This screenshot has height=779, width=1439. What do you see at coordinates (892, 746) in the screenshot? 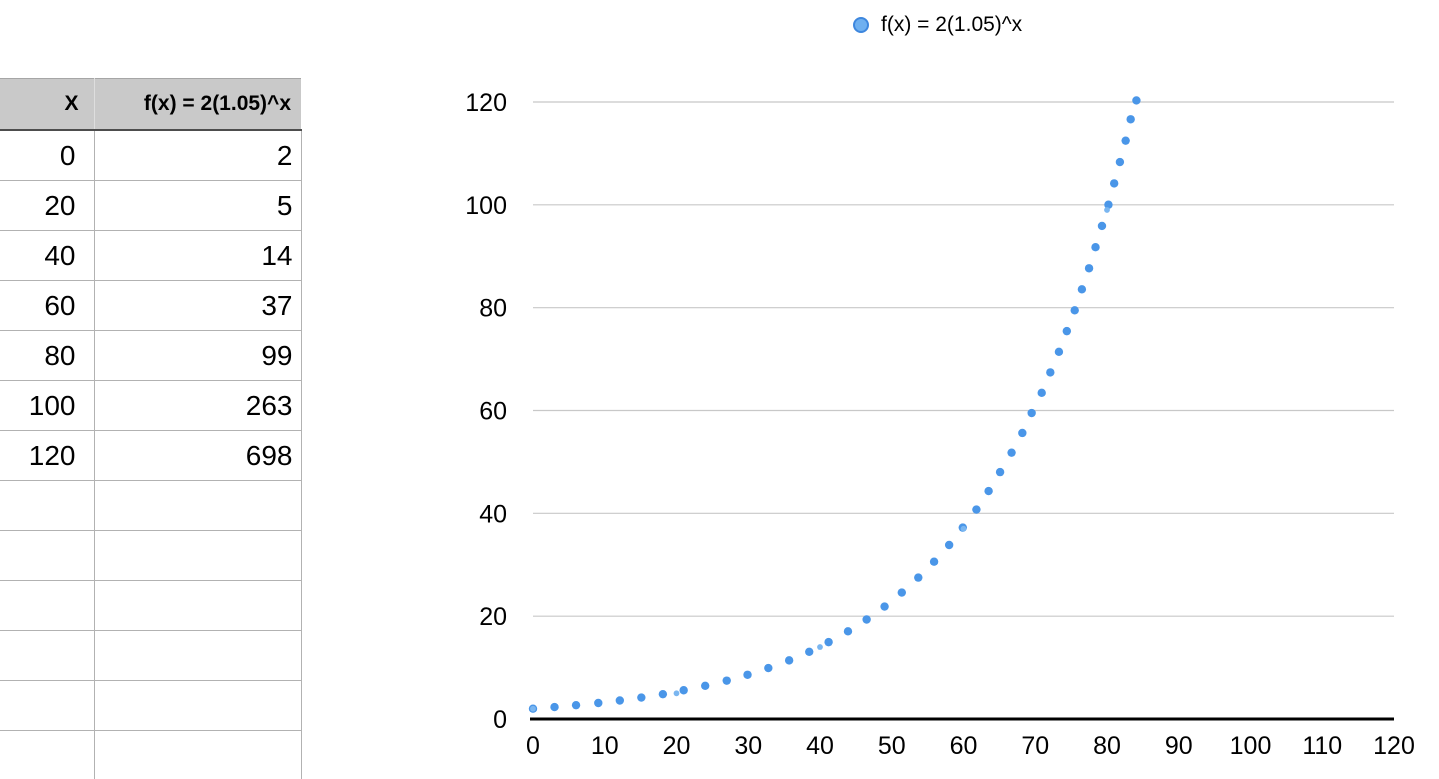
I see `x-tick-label: 50` at bounding box center [892, 746].